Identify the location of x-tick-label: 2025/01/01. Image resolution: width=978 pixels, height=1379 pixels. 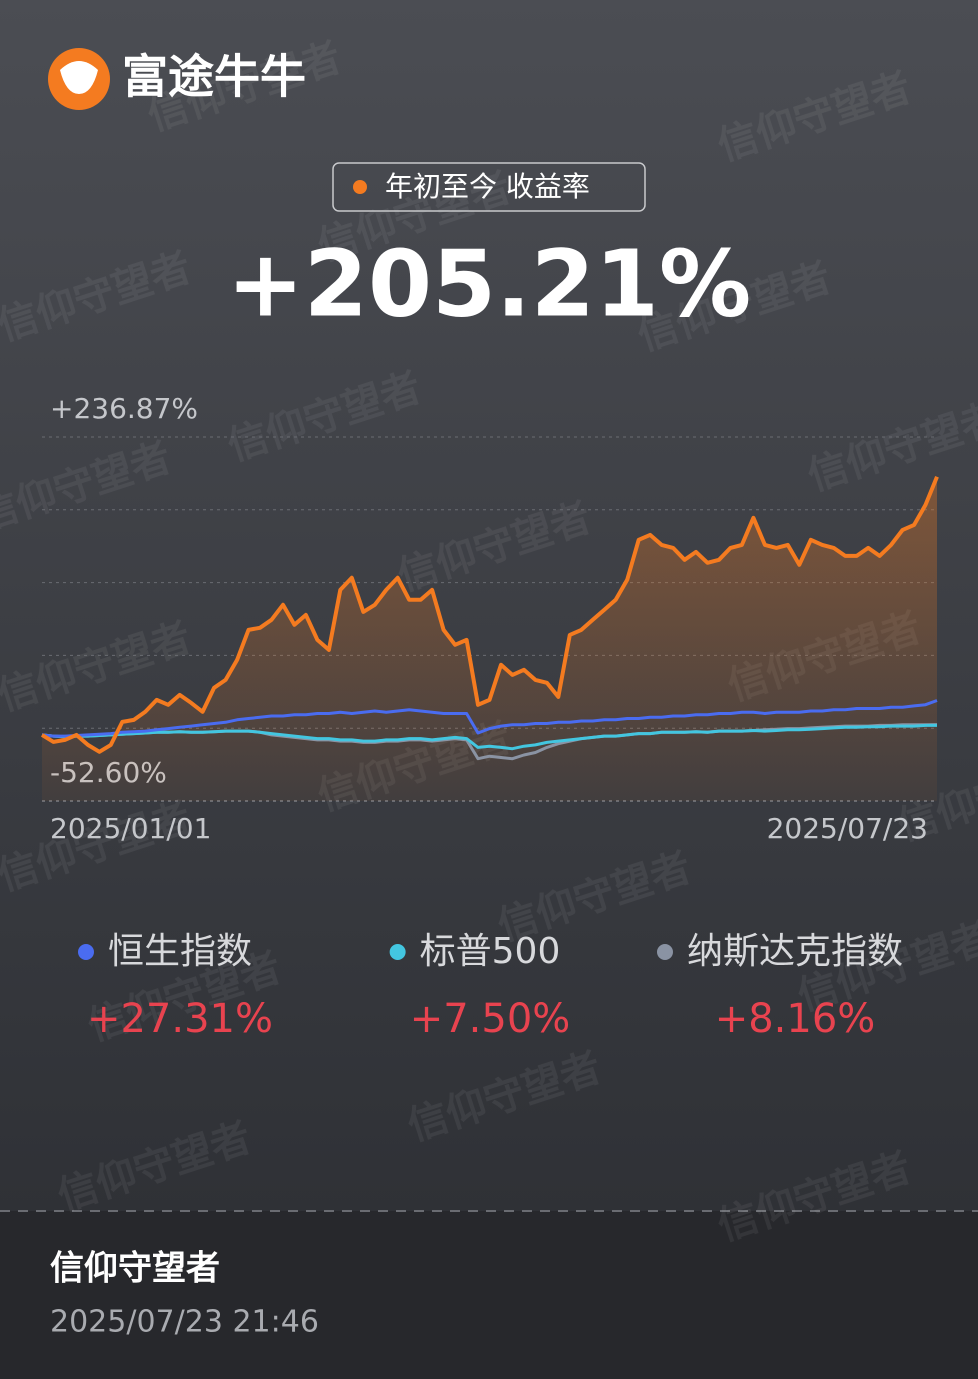
(130, 828).